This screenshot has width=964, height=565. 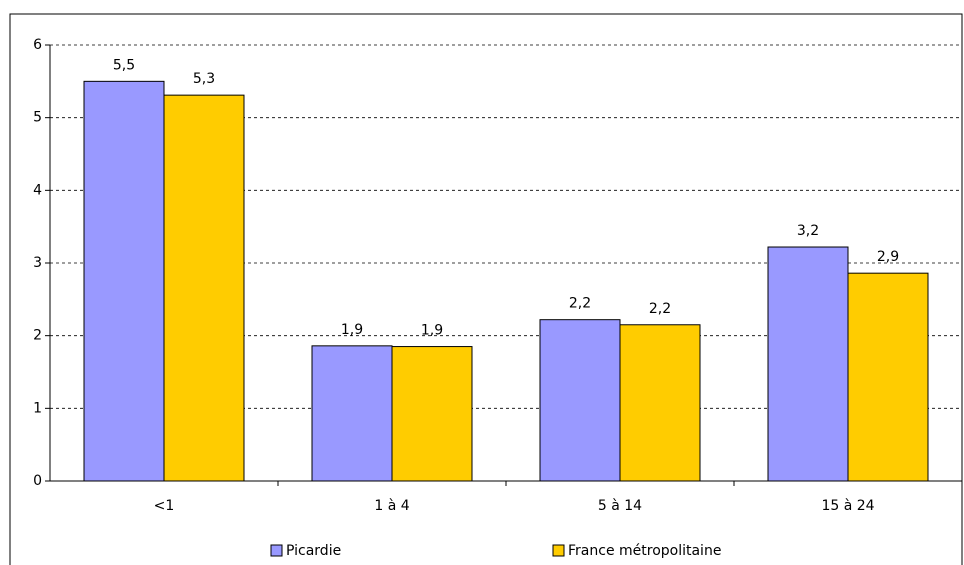 I want to click on value-label: 2,9, so click(x=888, y=257).